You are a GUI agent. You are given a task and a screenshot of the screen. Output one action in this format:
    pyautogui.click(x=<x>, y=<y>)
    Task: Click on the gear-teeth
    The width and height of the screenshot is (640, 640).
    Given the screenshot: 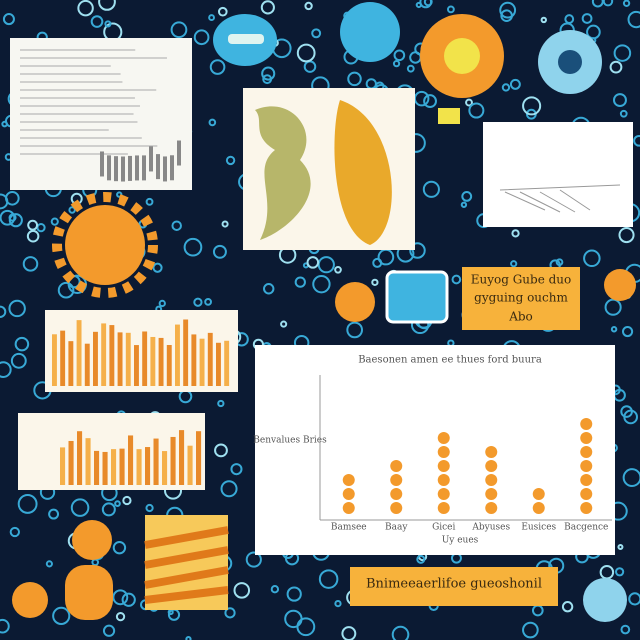 What is the action you would take?
    pyautogui.click(x=105, y=245)
    